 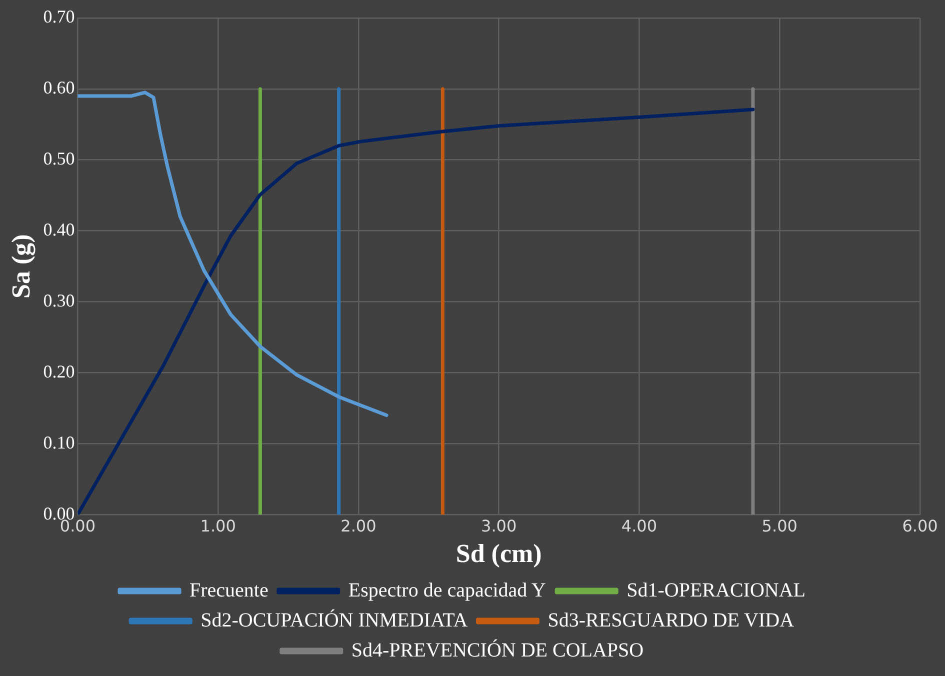 What do you see at coordinates (229, 590) in the screenshot?
I see `legend-label: Frecuente` at bounding box center [229, 590].